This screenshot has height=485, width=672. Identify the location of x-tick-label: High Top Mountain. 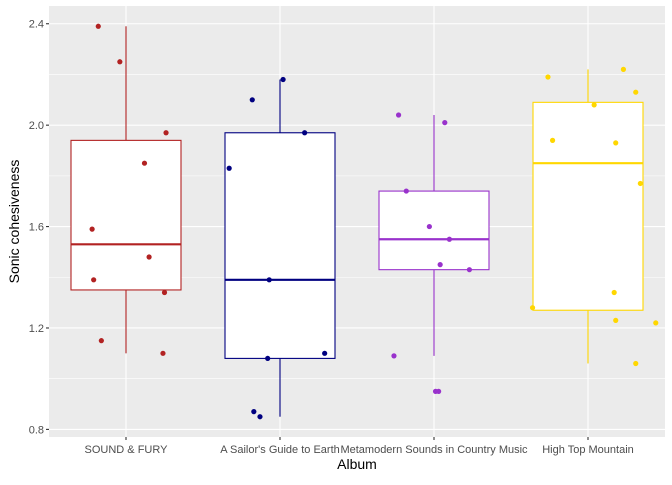
(588, 450).